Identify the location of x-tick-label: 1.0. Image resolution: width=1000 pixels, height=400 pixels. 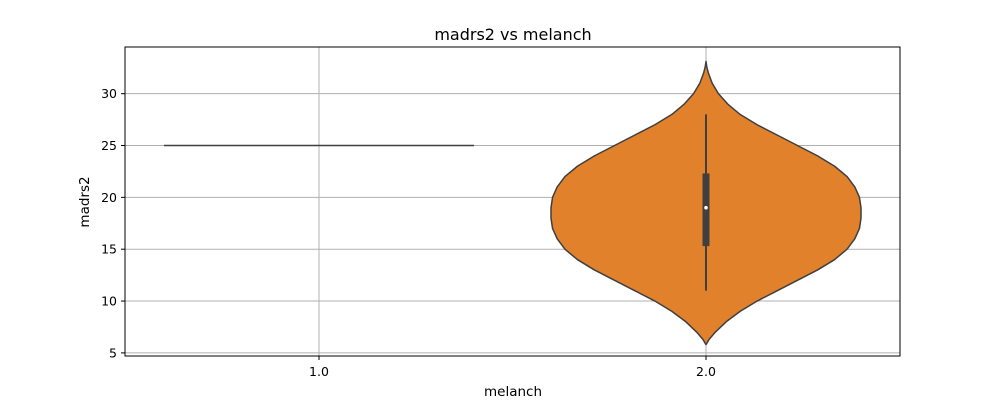
(319, 371).